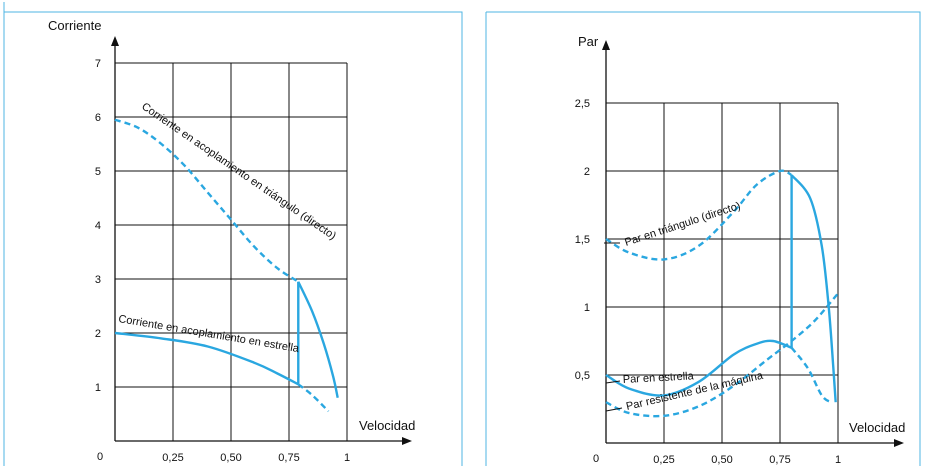 This screenshot has height=466, width=933. What do you see at coordinates (74, 25) in the screenshot?
I see `current-chart-y-axis-label: Corriente` at bounding box center [74, 25].